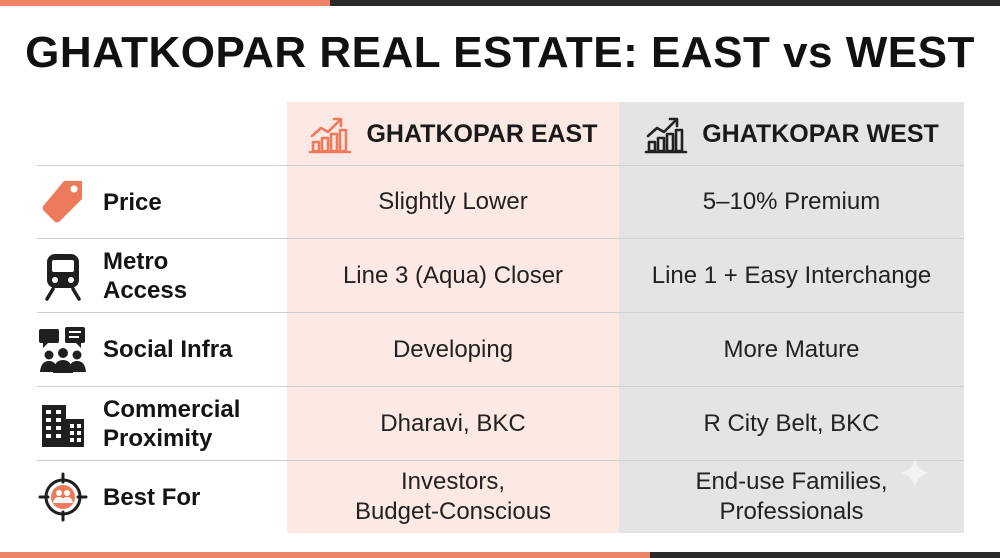  Describe the element at coordinates (63, 202) in the screenshot. I see `price-tag-icon` at that location.